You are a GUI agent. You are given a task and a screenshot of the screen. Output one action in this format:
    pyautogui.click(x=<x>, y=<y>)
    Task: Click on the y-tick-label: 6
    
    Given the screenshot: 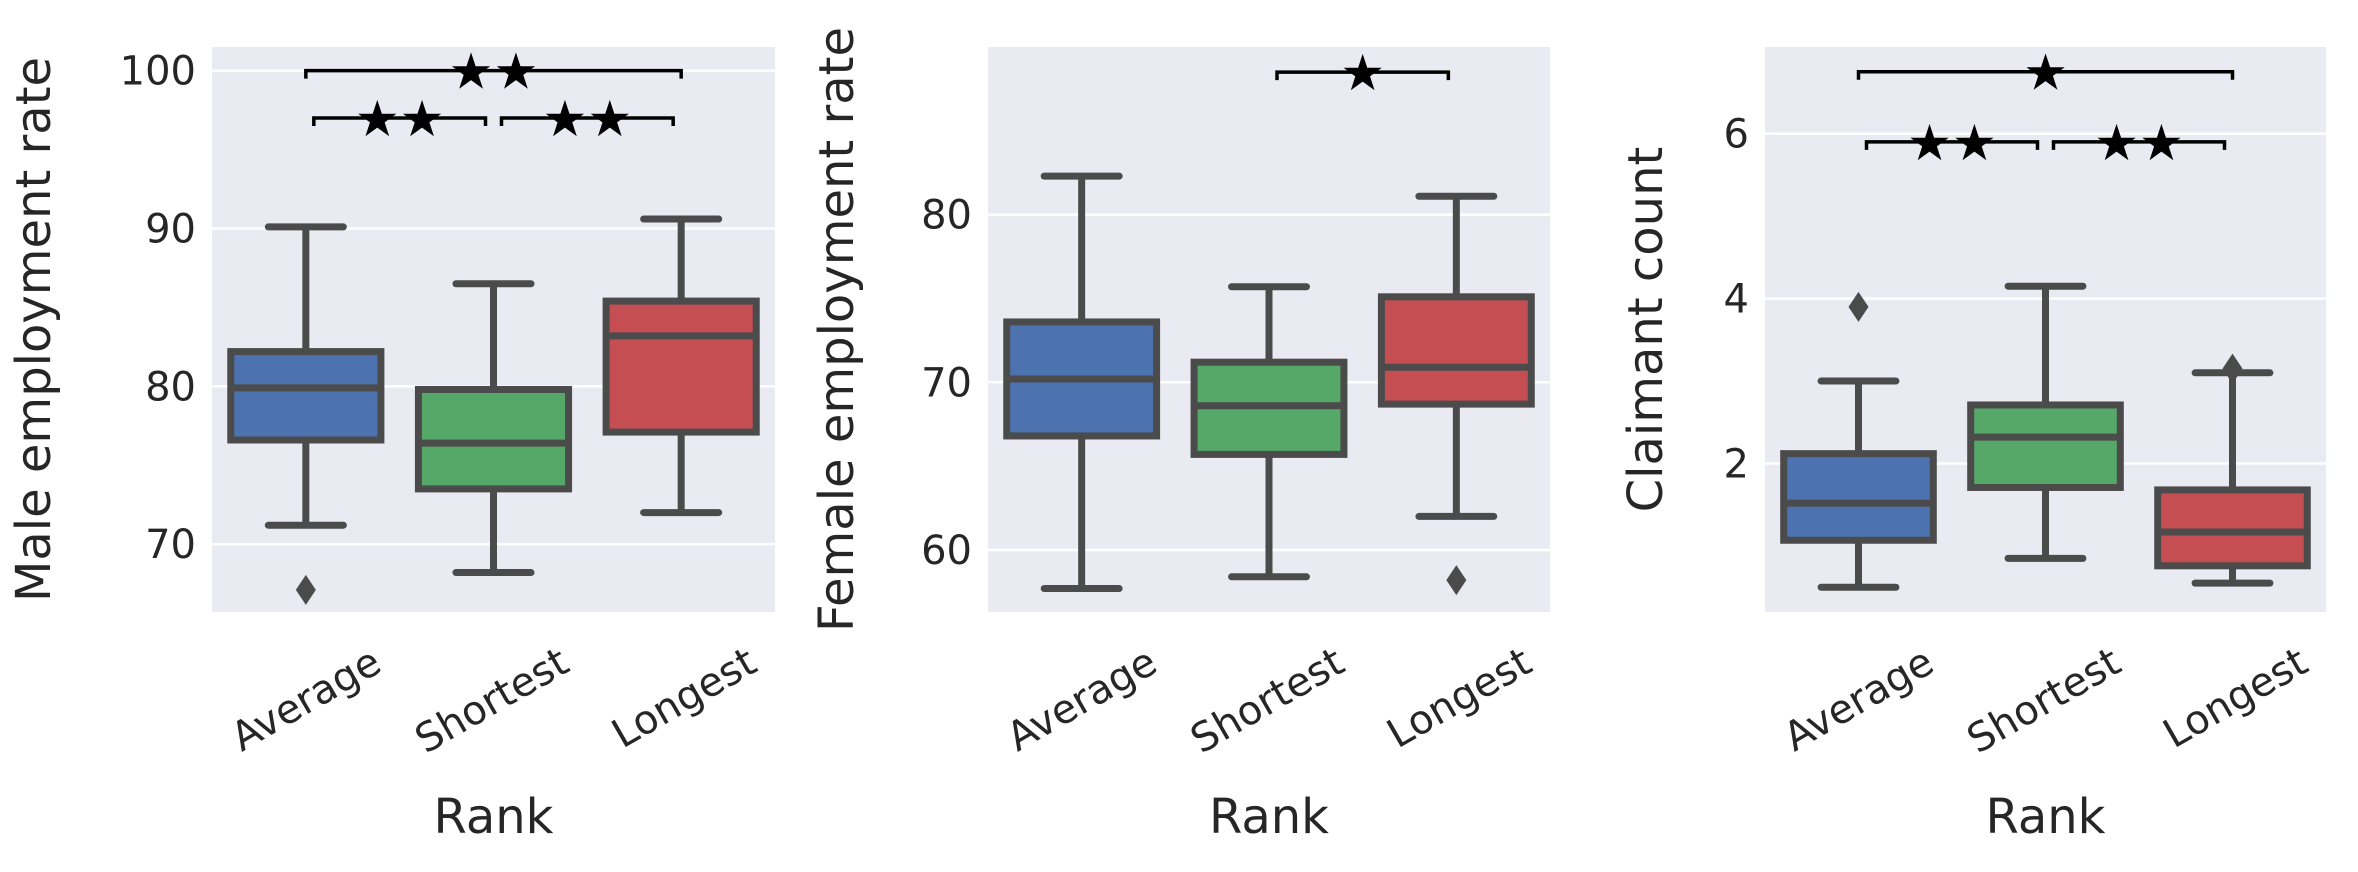 What is the action you would take?
    pyautogui.click(x=1736, y=135)
    